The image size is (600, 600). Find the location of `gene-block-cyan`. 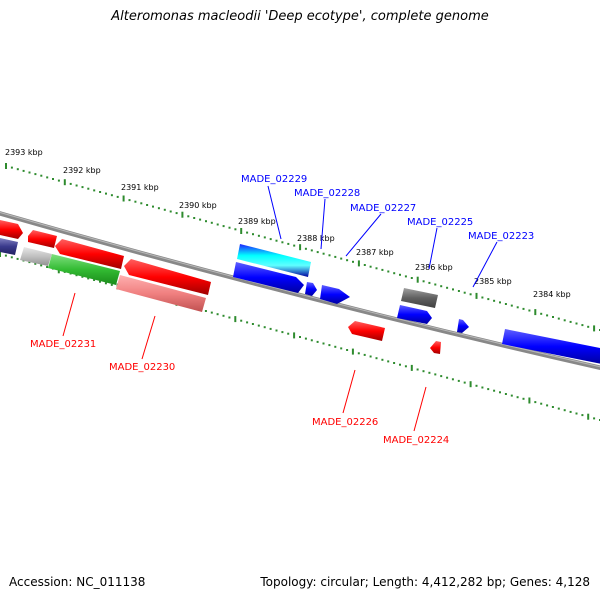

gene-block-cyan is located at coordinates (274, 260).